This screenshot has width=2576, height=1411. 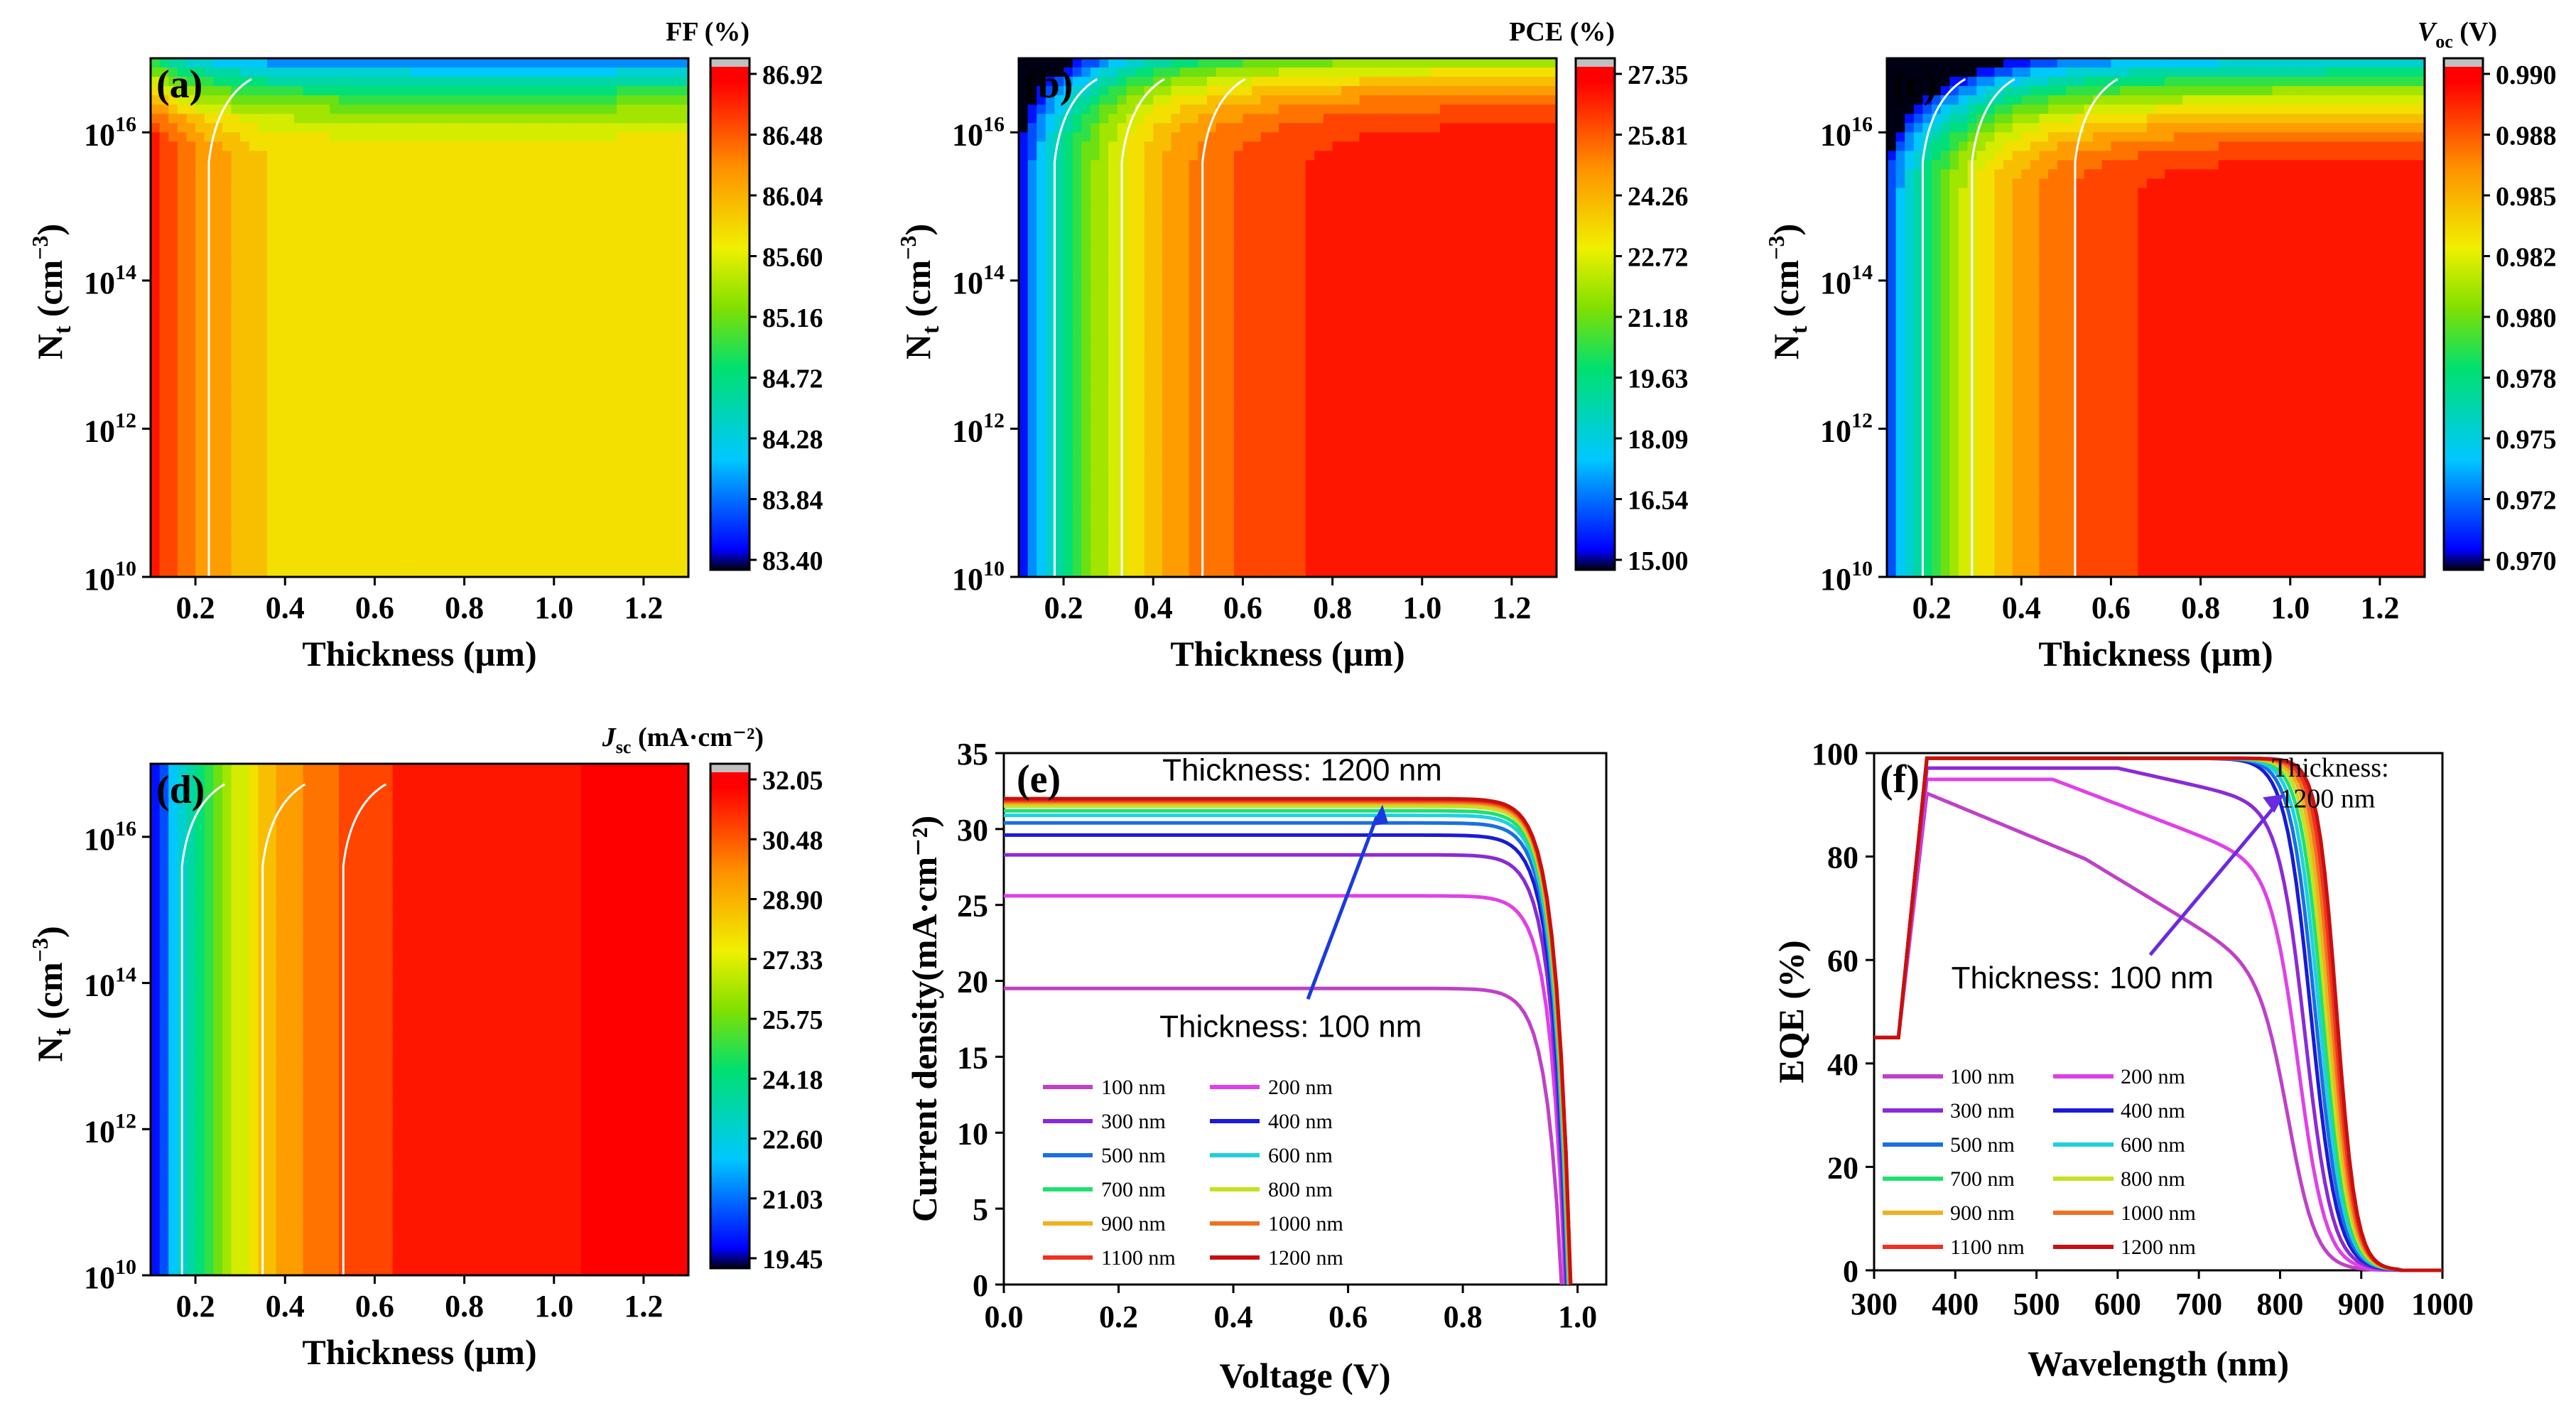 What do you see at coordinates (729, 63) in the screenshot?
I see `colorbar-overflow` at bounding box center [729, 63].